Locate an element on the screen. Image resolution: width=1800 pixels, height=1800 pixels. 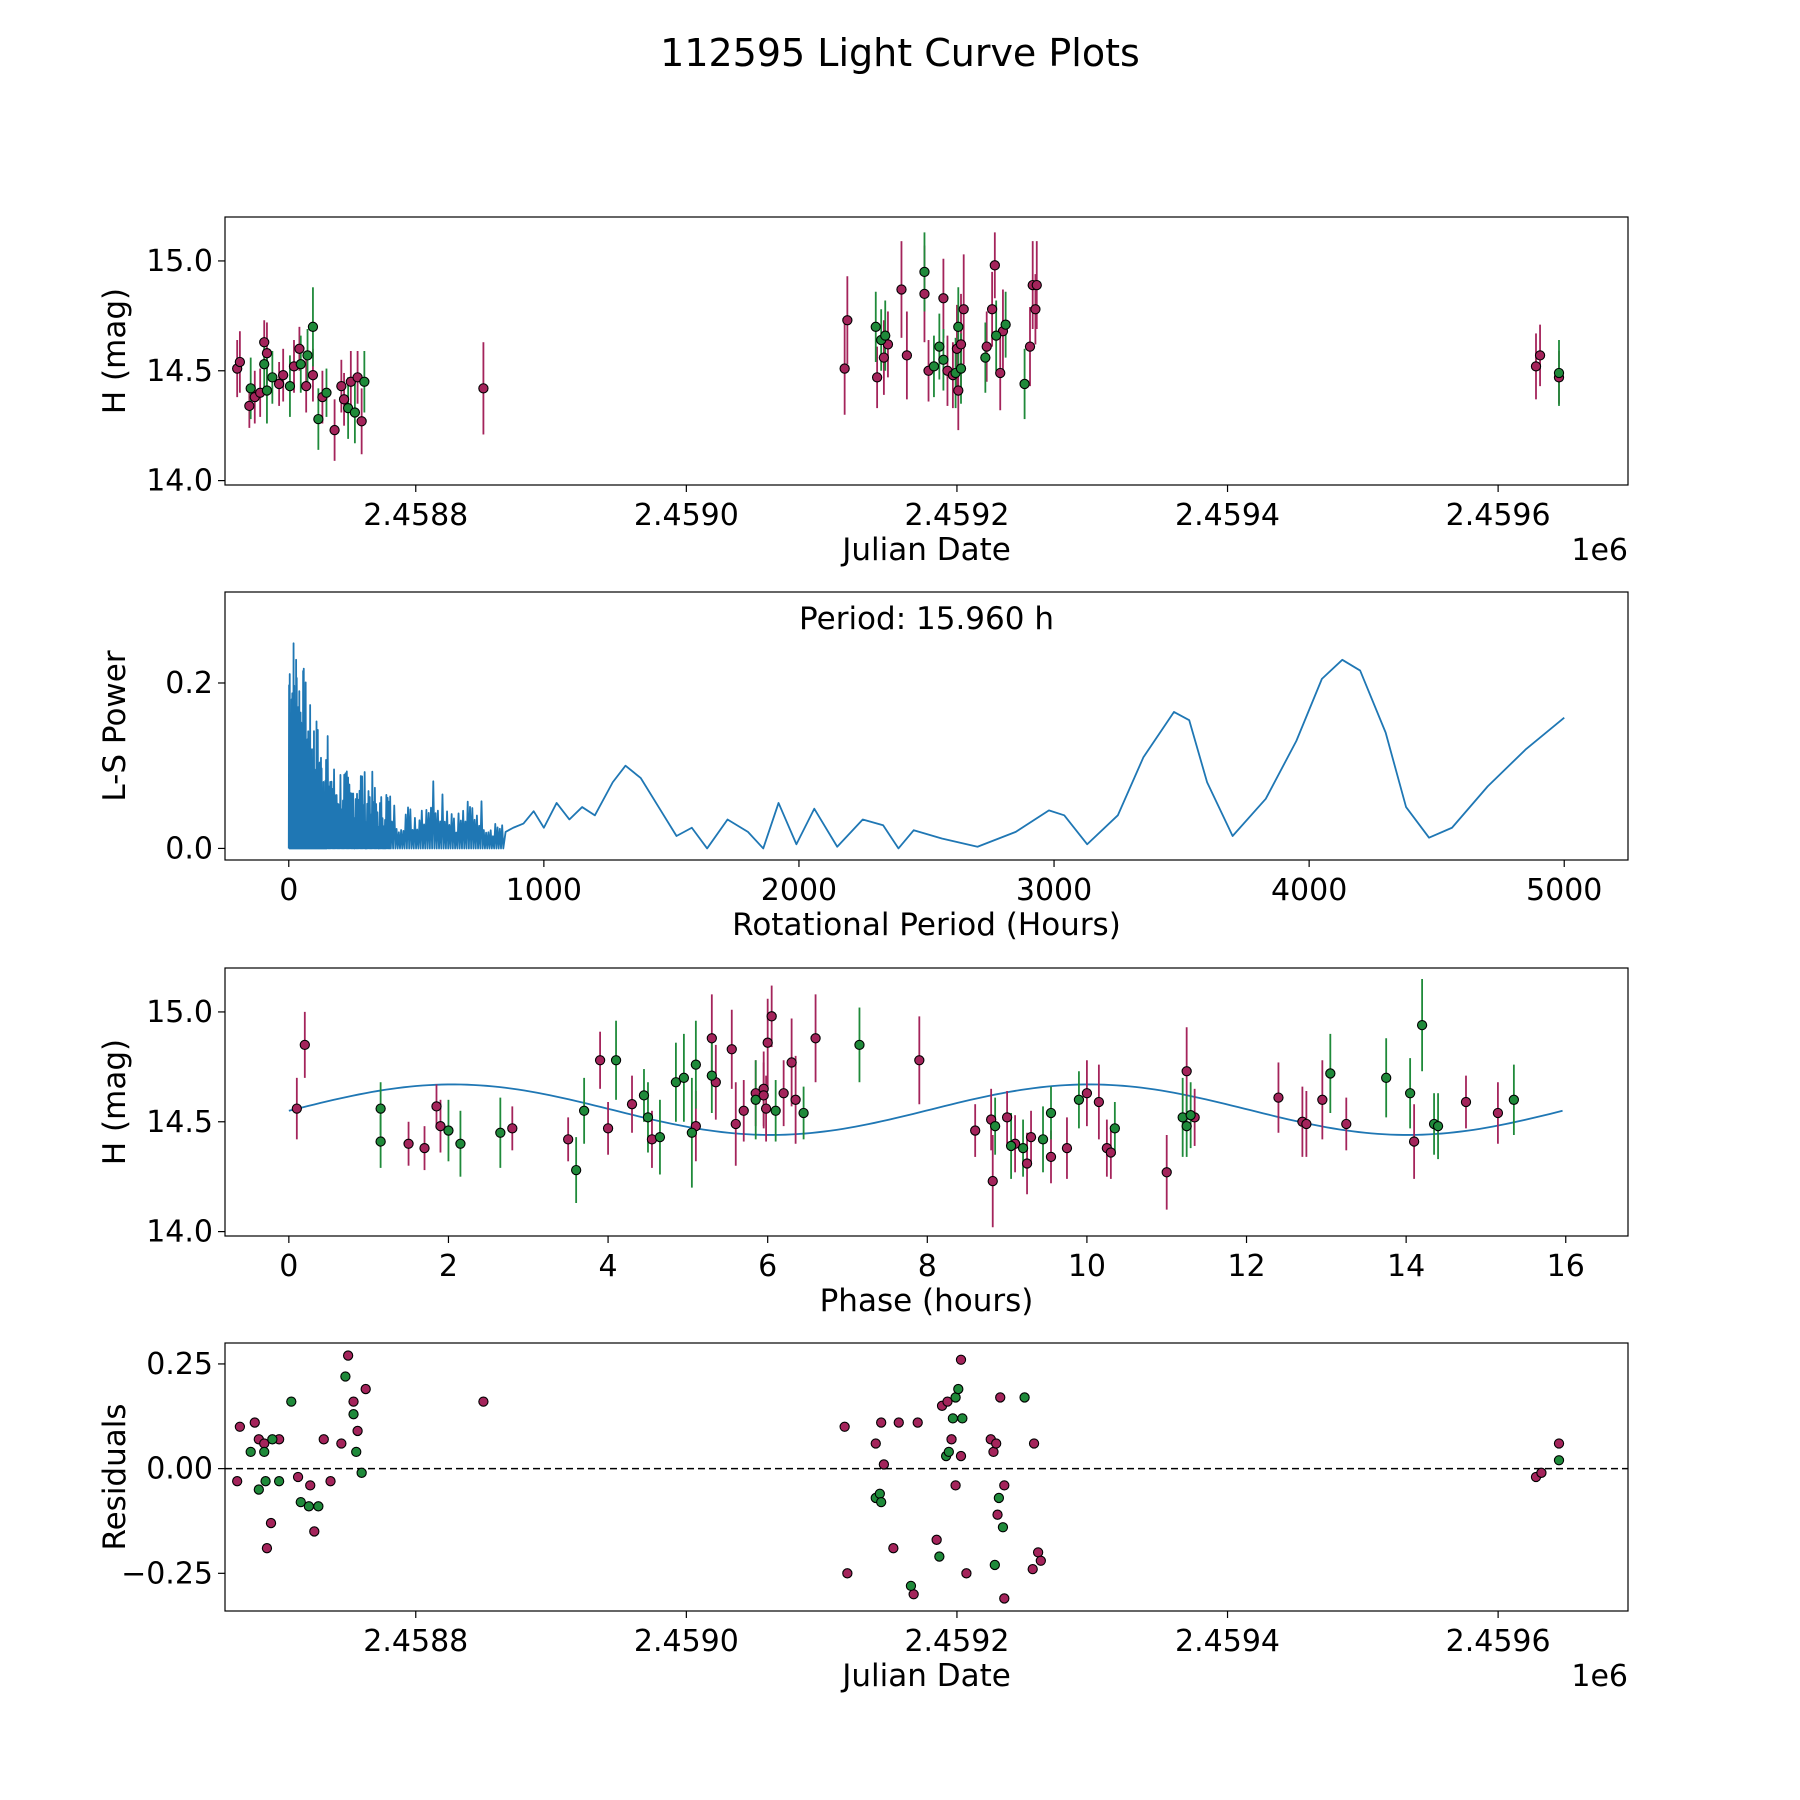
x-tick-label: 4000 is located at coordinates (1309, 890).